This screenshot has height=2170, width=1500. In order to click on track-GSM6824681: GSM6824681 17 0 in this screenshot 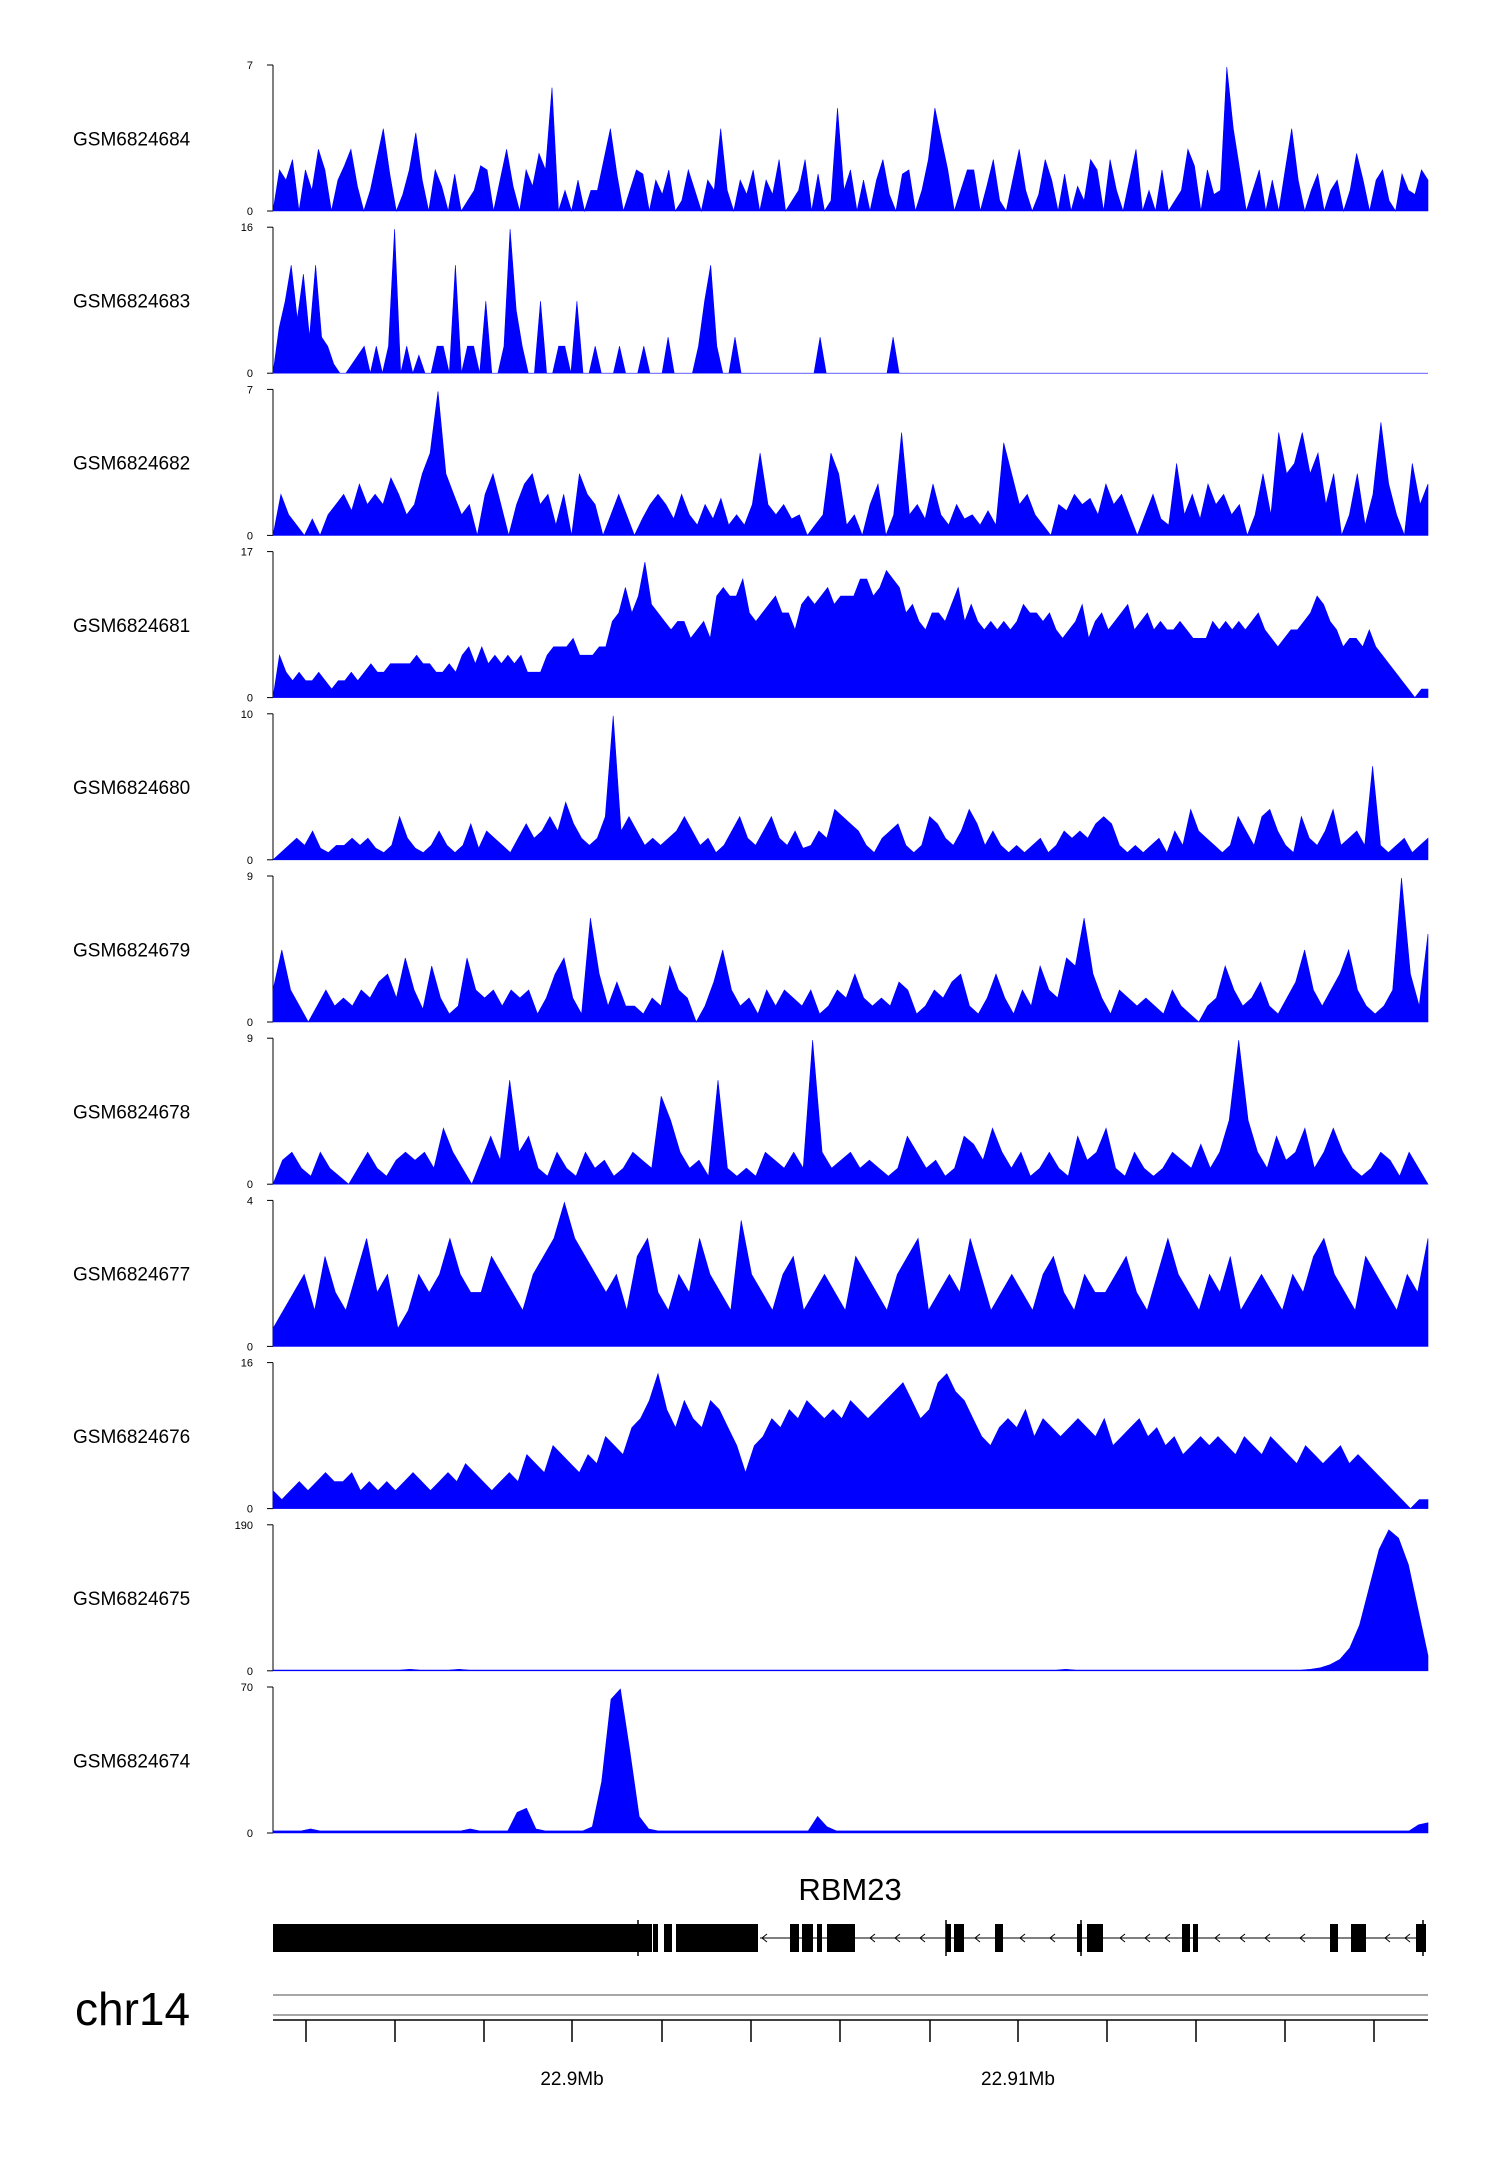, I will do `click(751, 626)`.